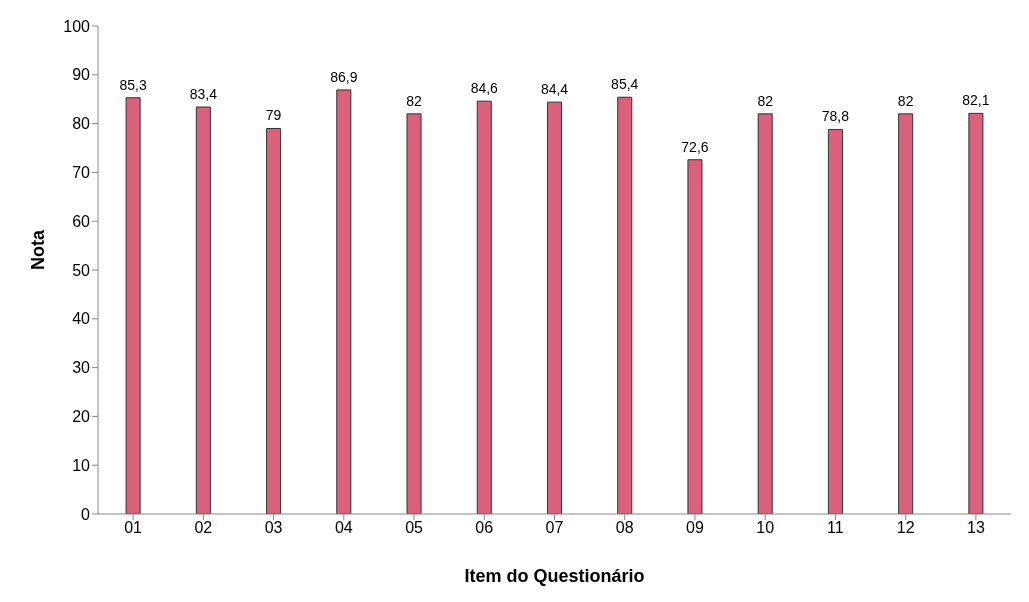  What do you see at coordinates (133, 528) in the screenshot?
I see `x-tick-label: 01` at bounding box center [133, 528].